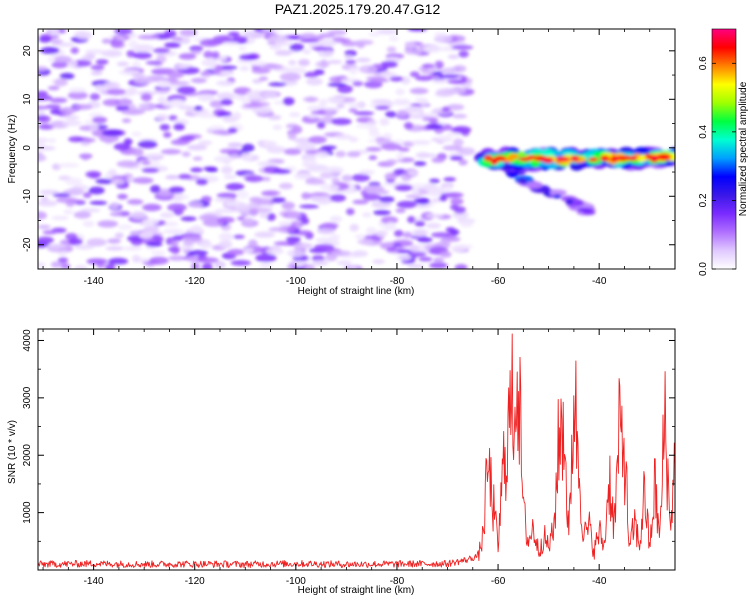 The image size is (750, 600). What do you see at coordinates (717, 166) in the screenshot?
I see `colorbar-ticks: 0.0 0.2 0.4 0.6` at bounding box center [717, 166].